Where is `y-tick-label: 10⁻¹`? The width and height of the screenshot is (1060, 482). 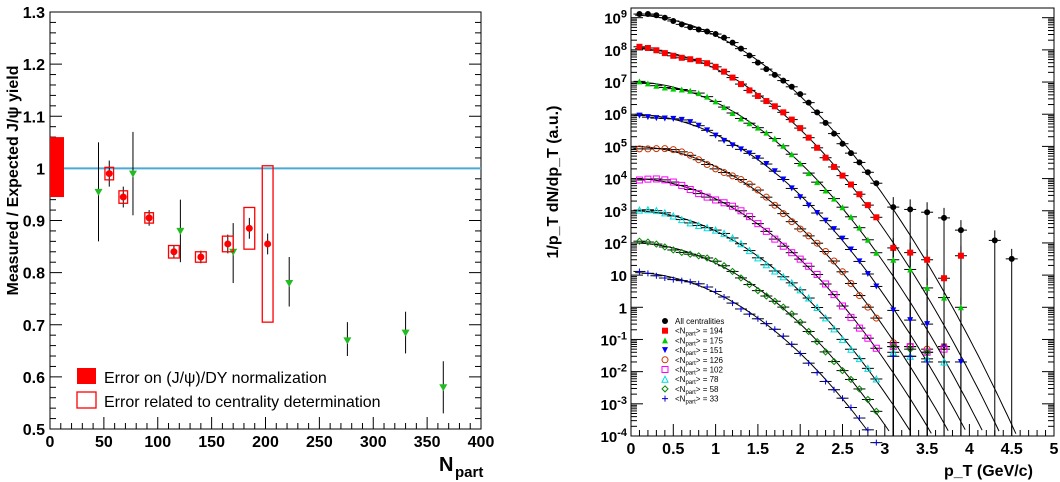
y-tick-label: 10⁻¹ is located at coordinates (614, 339).